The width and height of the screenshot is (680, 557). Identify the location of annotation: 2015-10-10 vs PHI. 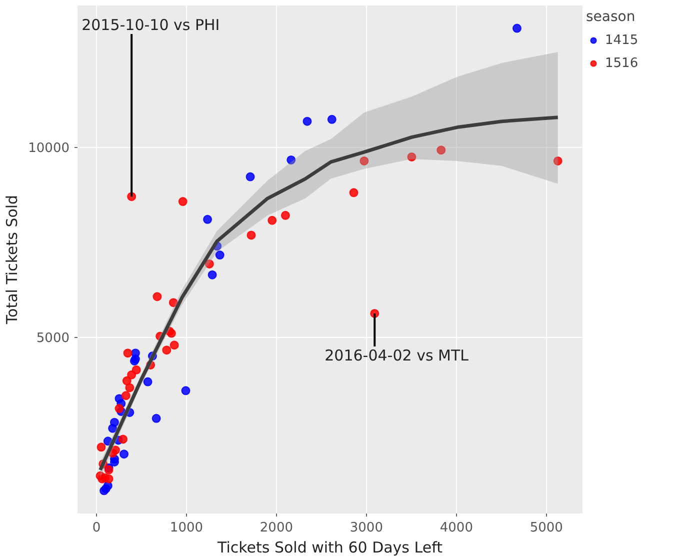
(151, 25).